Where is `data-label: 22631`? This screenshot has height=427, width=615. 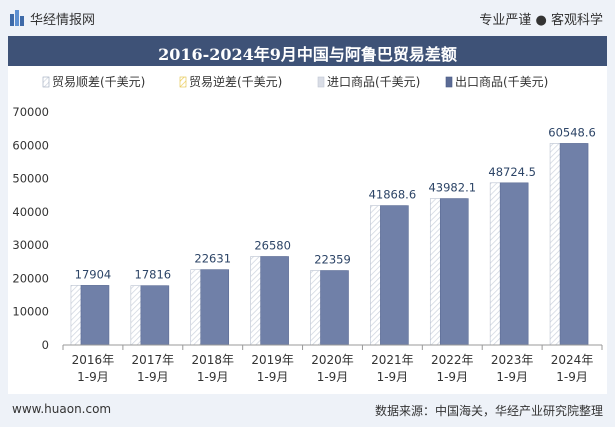
data-label: 22631 is located at coordinates (212, 259).